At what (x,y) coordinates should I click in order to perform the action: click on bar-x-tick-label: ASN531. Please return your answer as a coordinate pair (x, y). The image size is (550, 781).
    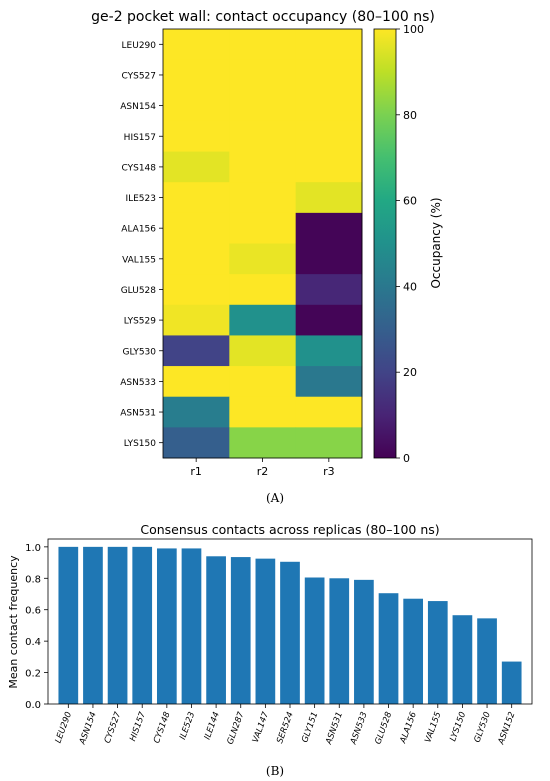
    Looking at the image, I should click on (334, 729).